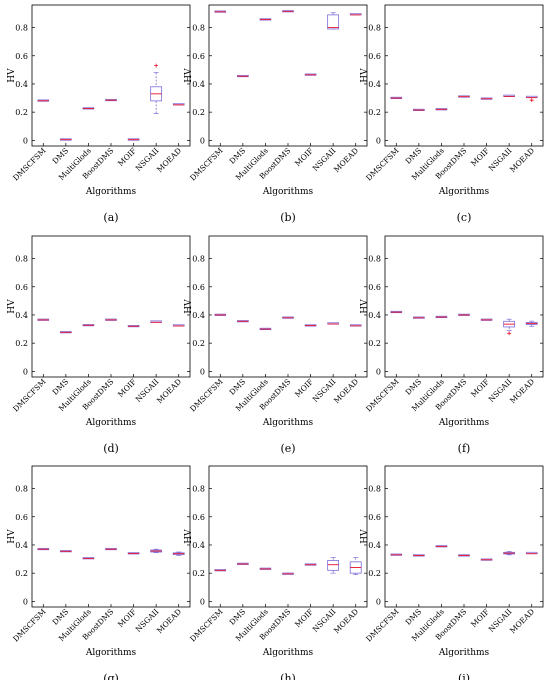 Image resolution: width=550 pixels, height=680 pixels. What do you see at coordinates (287, 448) in the screenshot?
I see `panel-label: (e)` at bounding box center [287, 448].